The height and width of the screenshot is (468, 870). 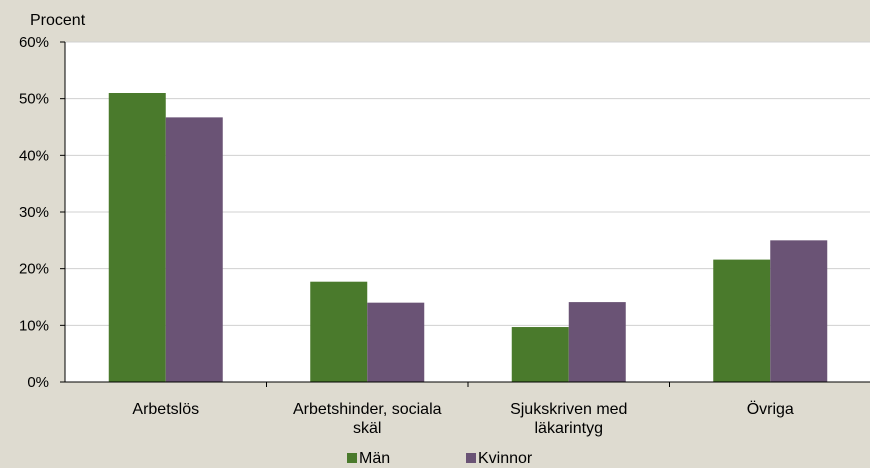 What do you see at coordinates (440, 458) in the screenshot?
I see `legend: Män Kvinnor` at bounding box center [440, 458].